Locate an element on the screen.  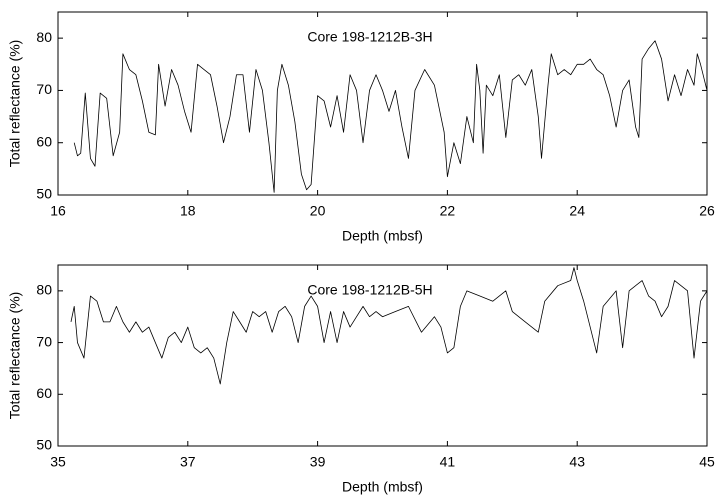
x-tick-label: 22 is located at coordinates (448, 211).